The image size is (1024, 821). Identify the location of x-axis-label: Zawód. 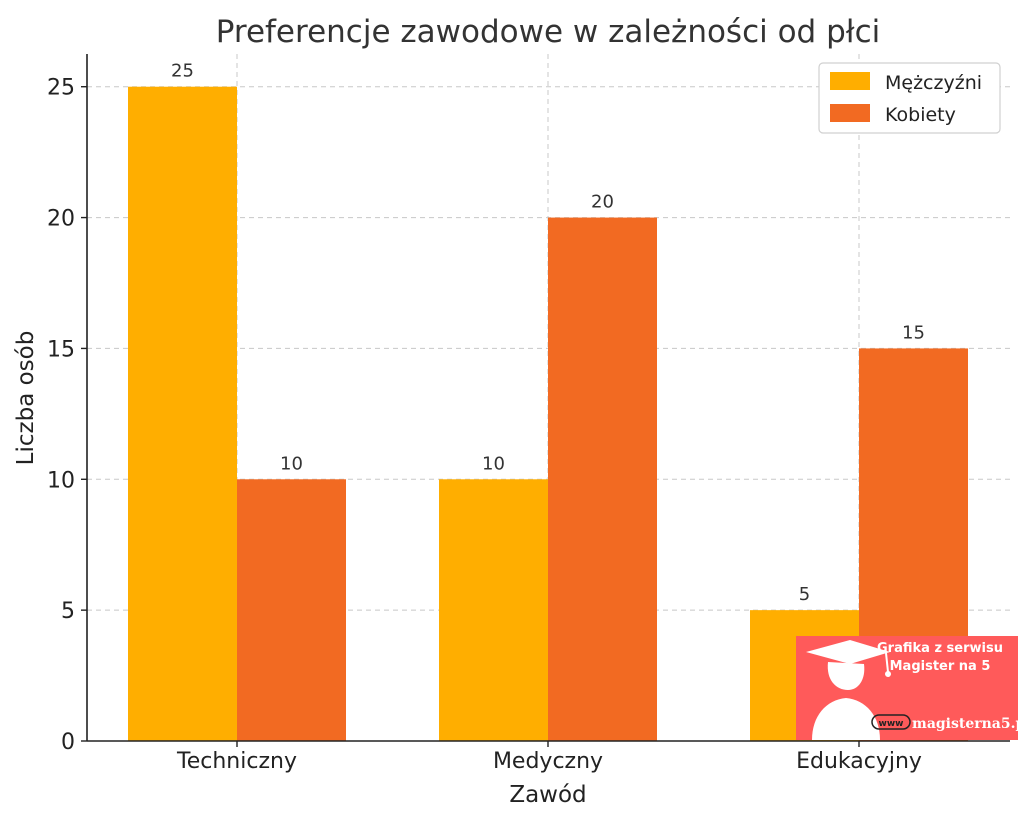
(547, 795).